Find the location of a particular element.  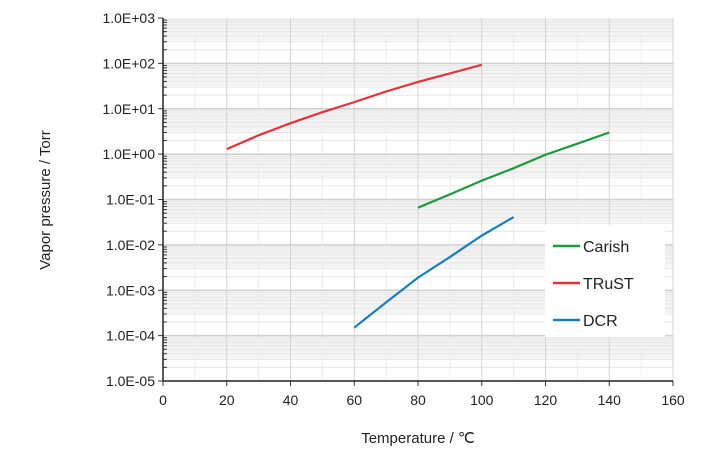

legend-label-dcr: DCR is located at coordinates (600, 321).